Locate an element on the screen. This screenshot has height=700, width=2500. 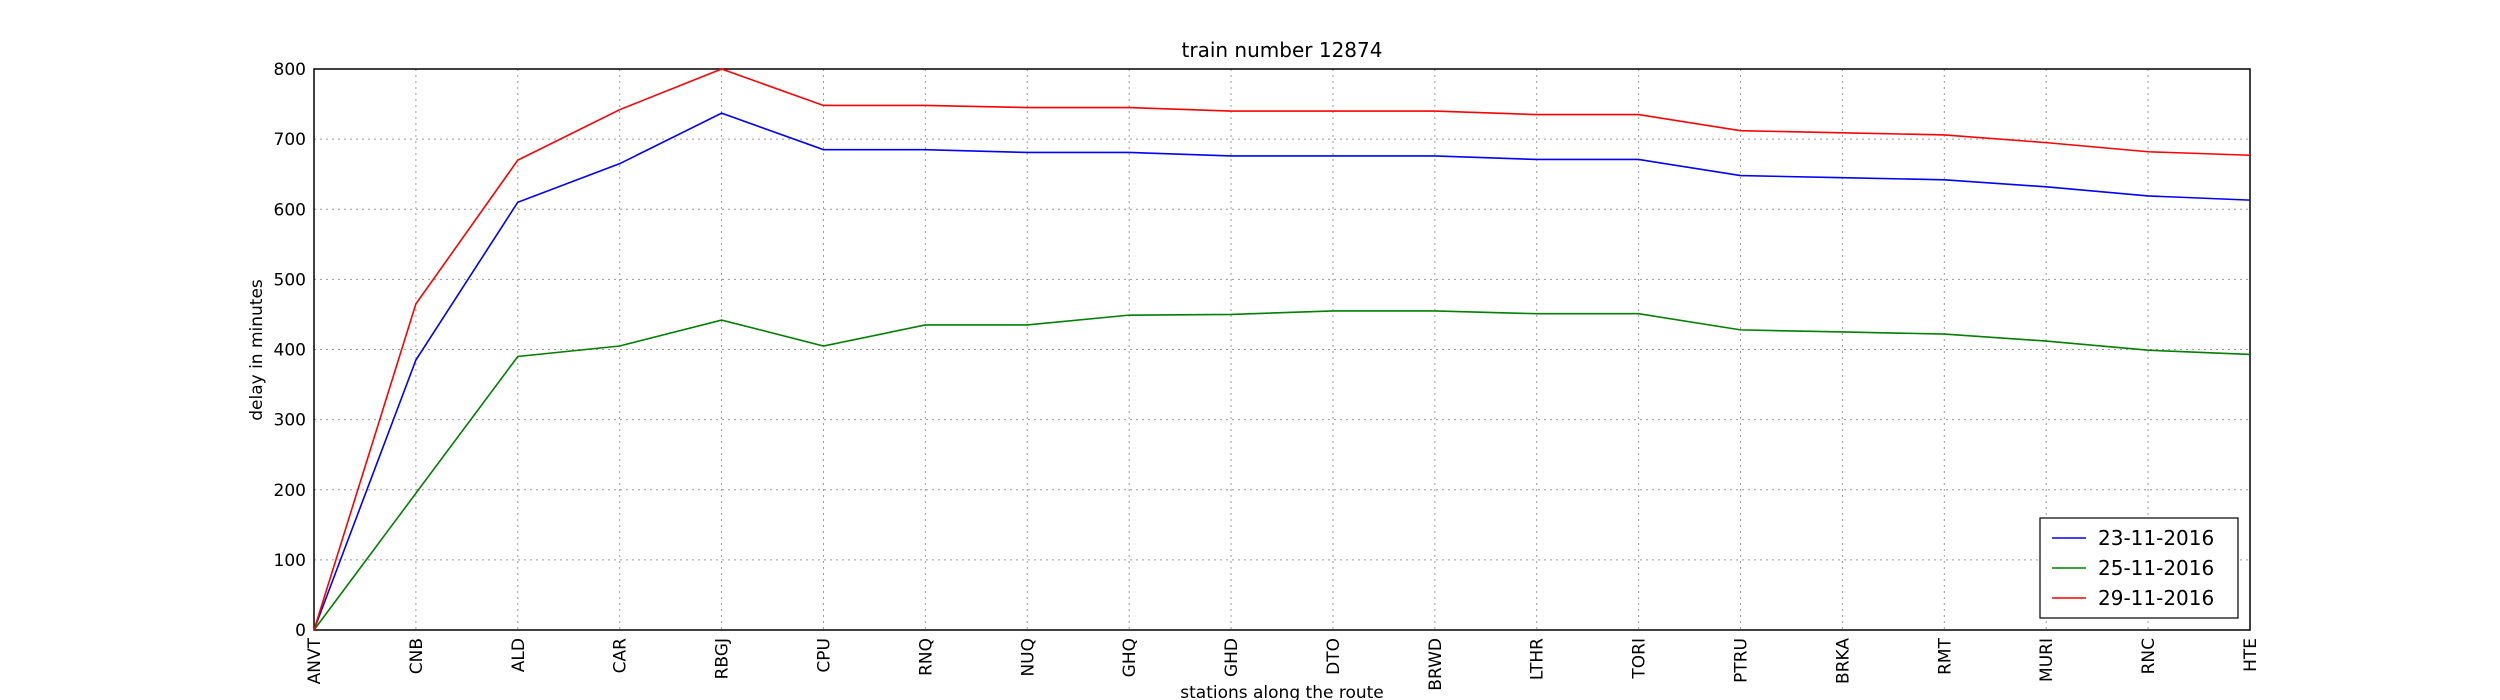
x-tick-label: CAR is located at coordinates (621, 655).